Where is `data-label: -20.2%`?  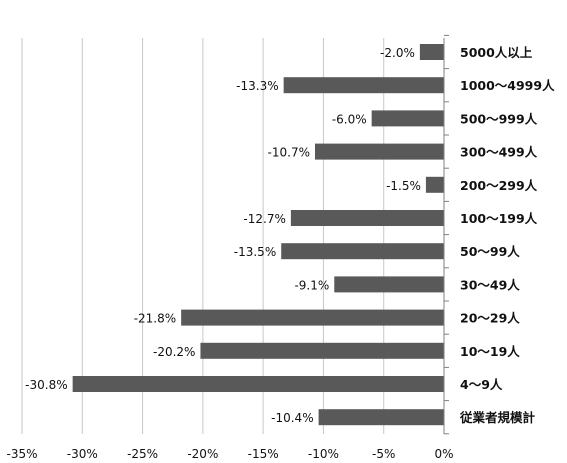 data-label: -20.2% is located at coordinates (174, 352).